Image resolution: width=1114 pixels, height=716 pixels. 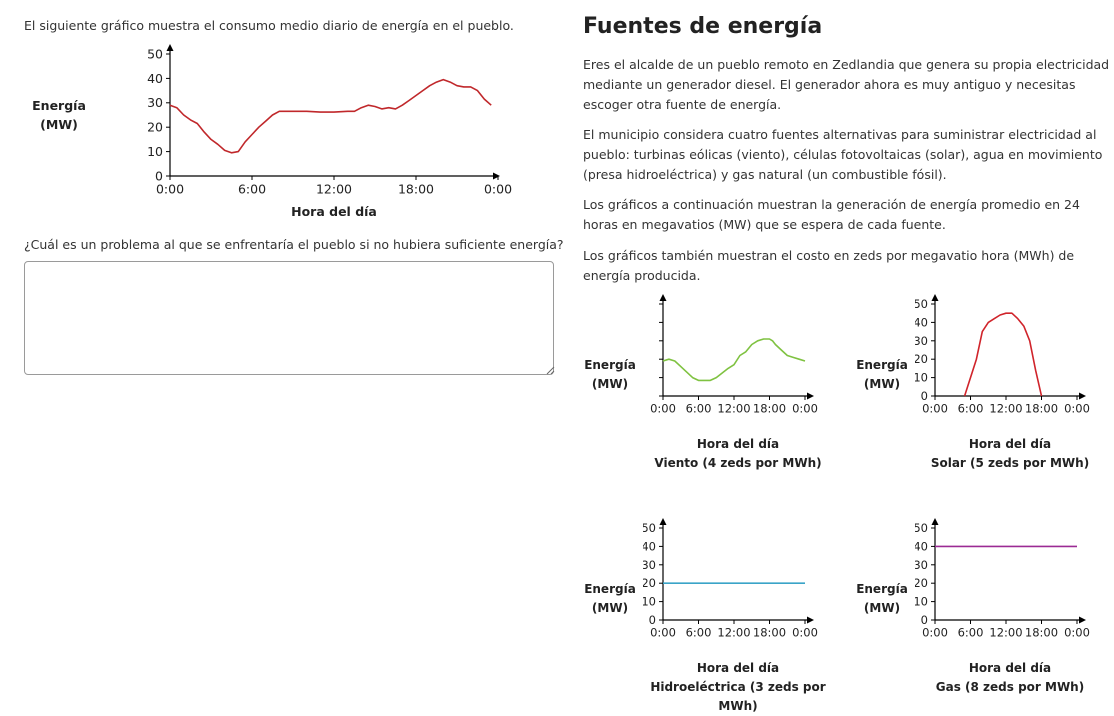 I want to click on hydro-y-arrow, so click(x=663, y=521).